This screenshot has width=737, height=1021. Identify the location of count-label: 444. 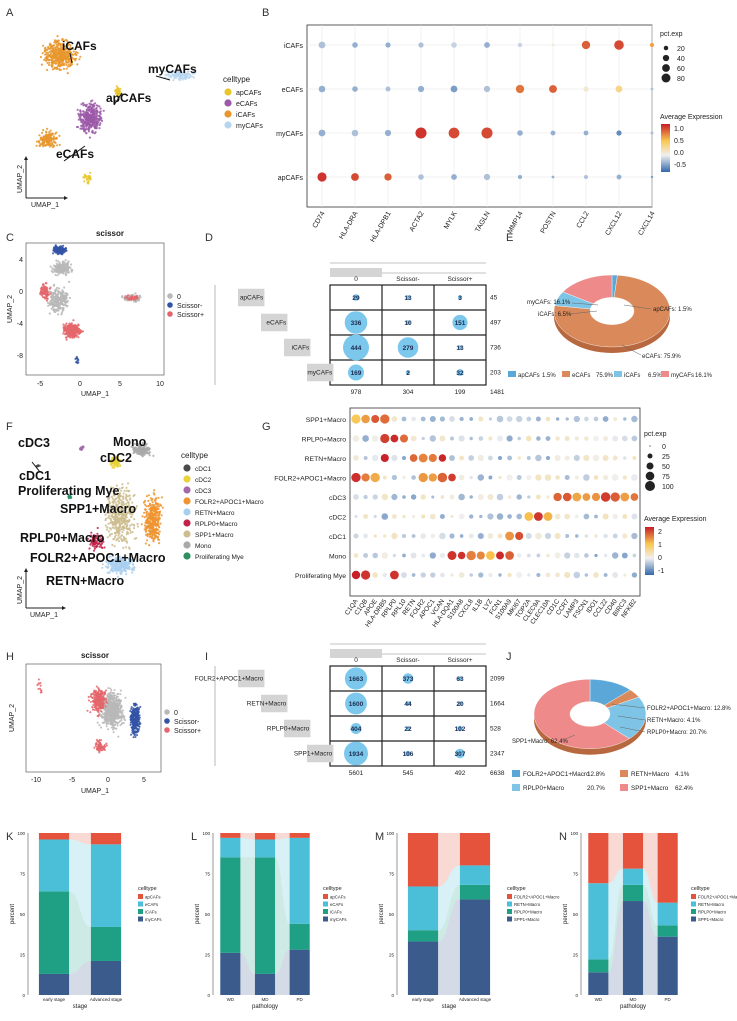
(356, 348).